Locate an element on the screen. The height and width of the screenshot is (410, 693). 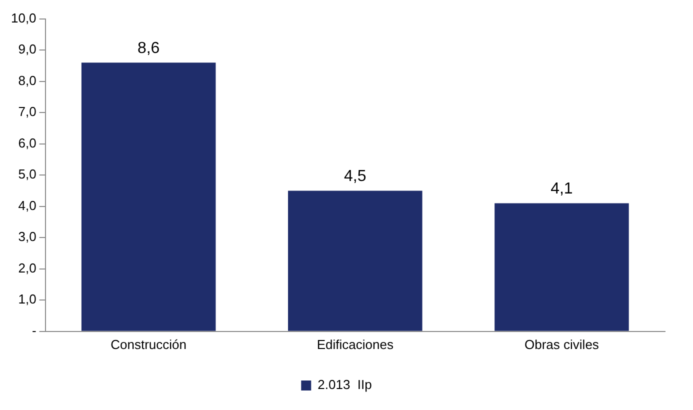
text: 4,1 is located at coordinates (561, 189).